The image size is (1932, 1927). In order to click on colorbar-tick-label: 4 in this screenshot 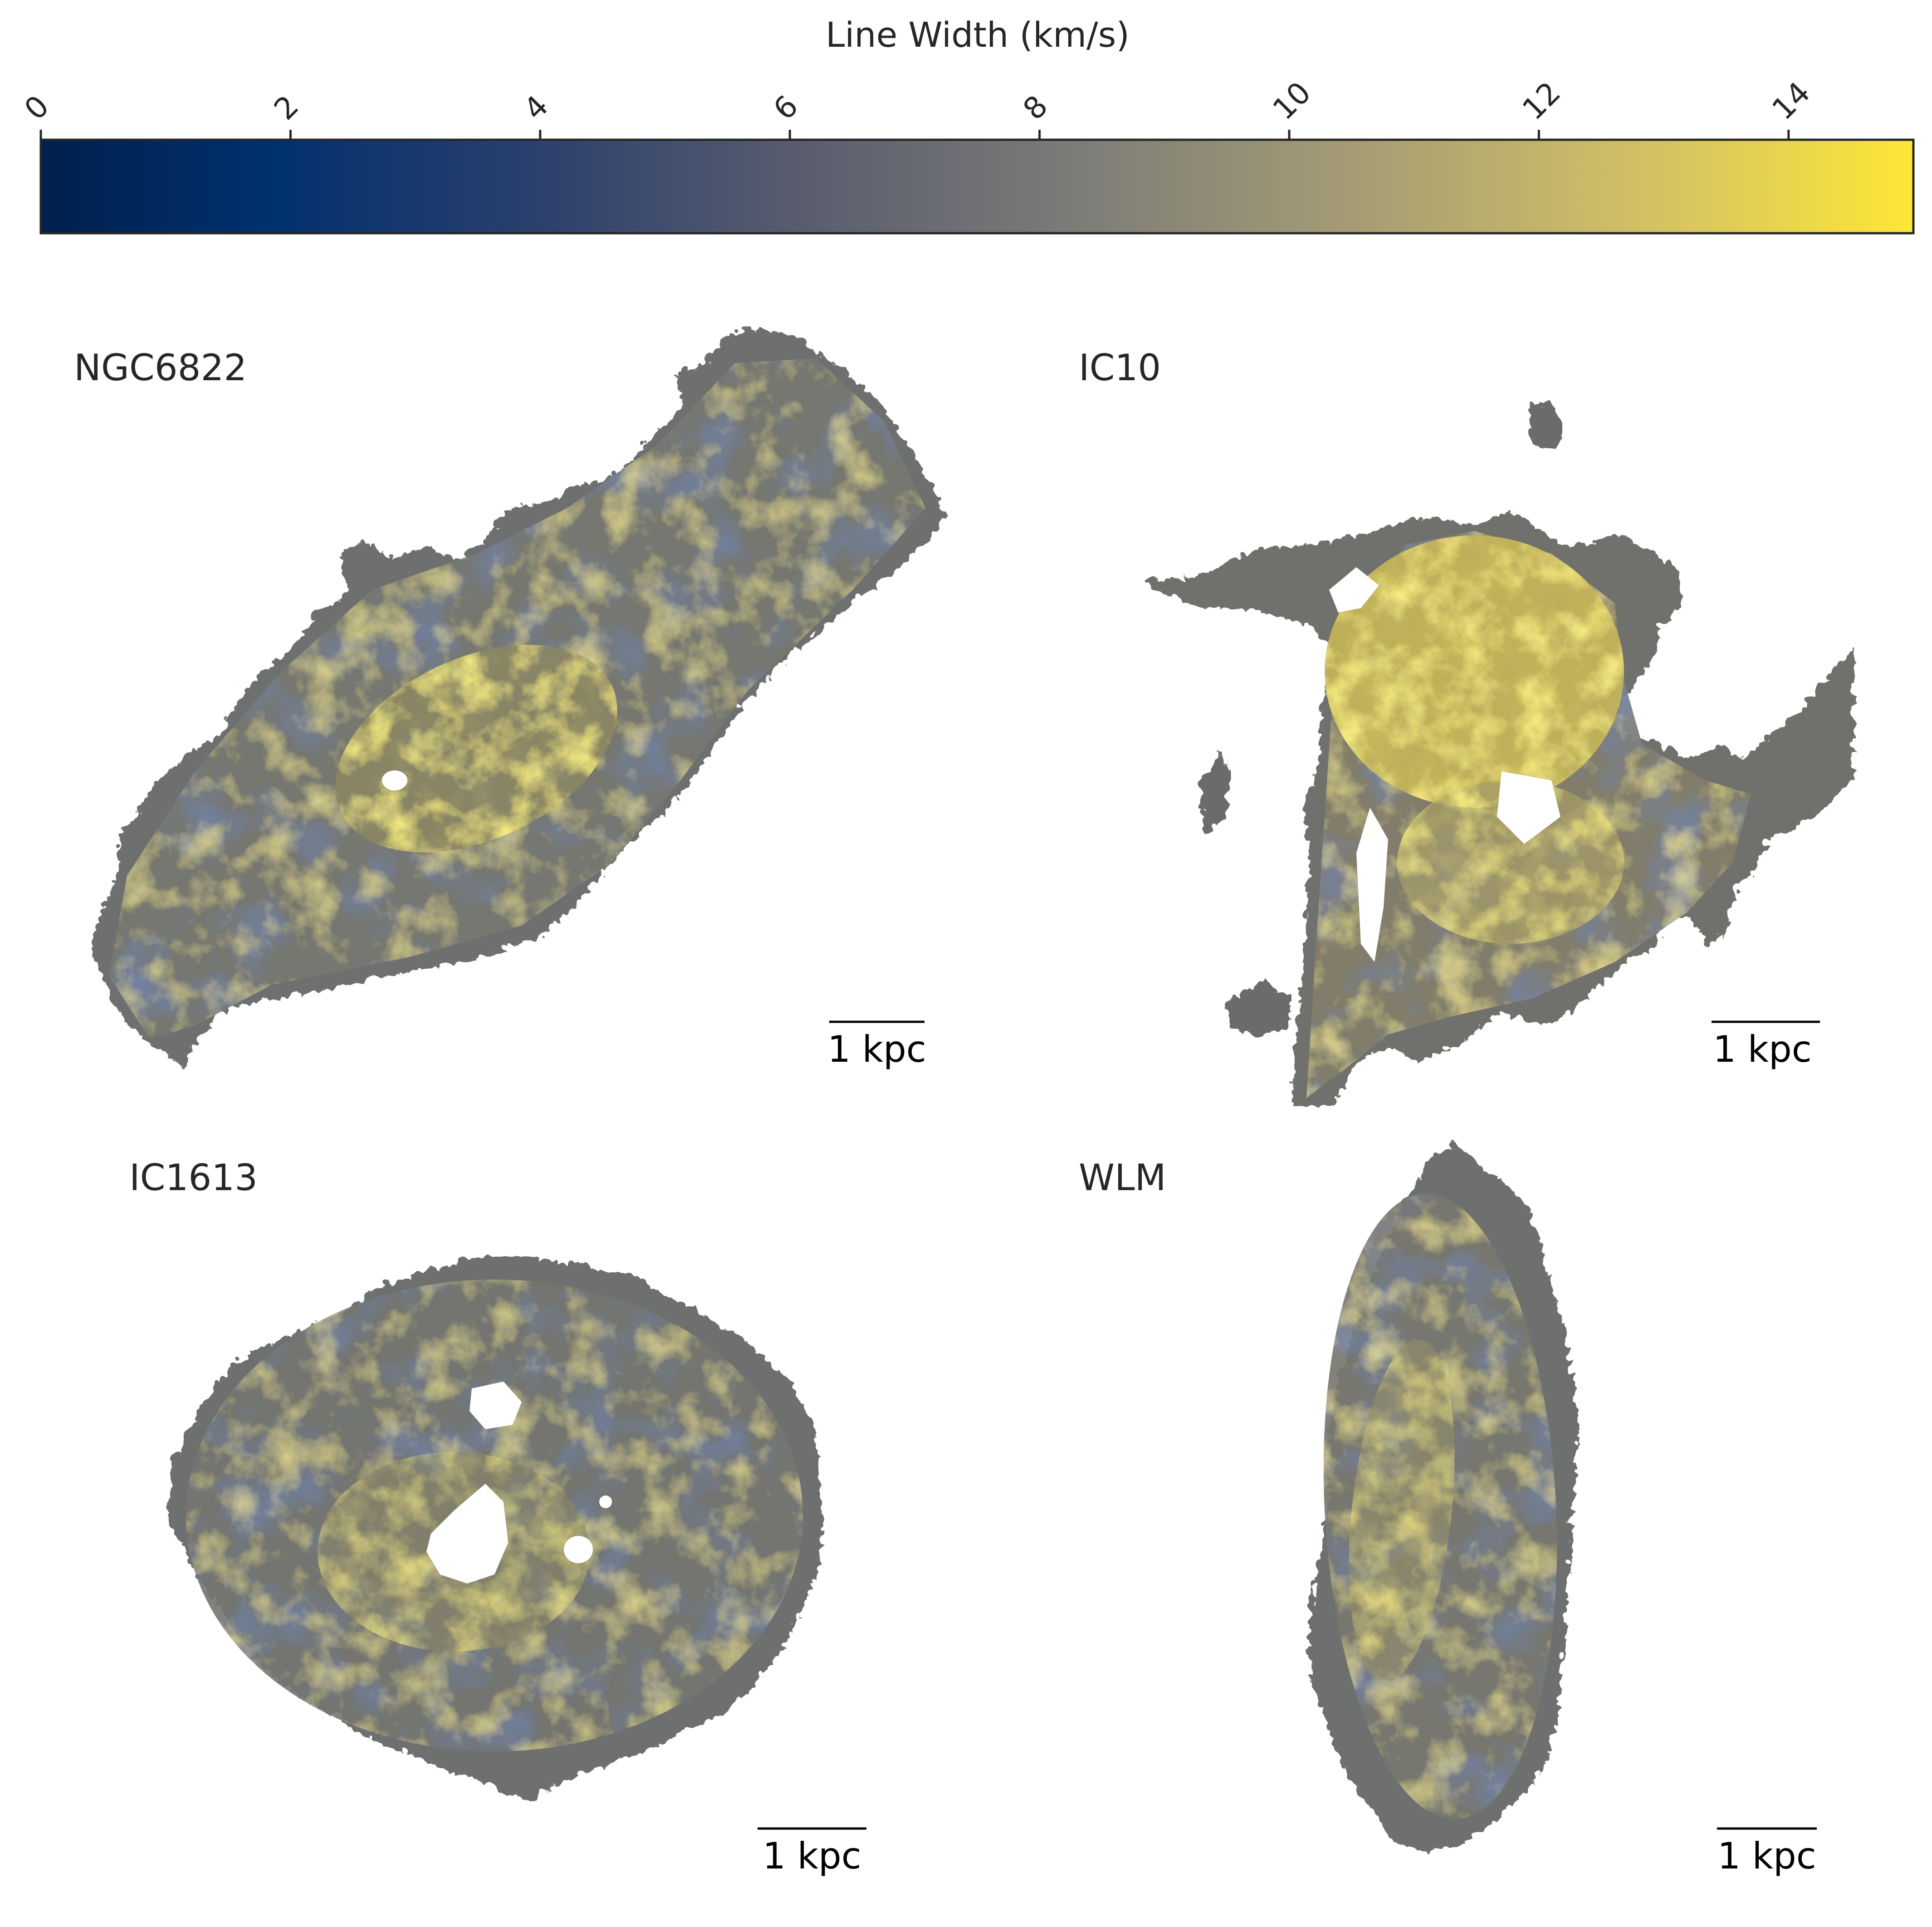, I will do `click(536, 107)`.